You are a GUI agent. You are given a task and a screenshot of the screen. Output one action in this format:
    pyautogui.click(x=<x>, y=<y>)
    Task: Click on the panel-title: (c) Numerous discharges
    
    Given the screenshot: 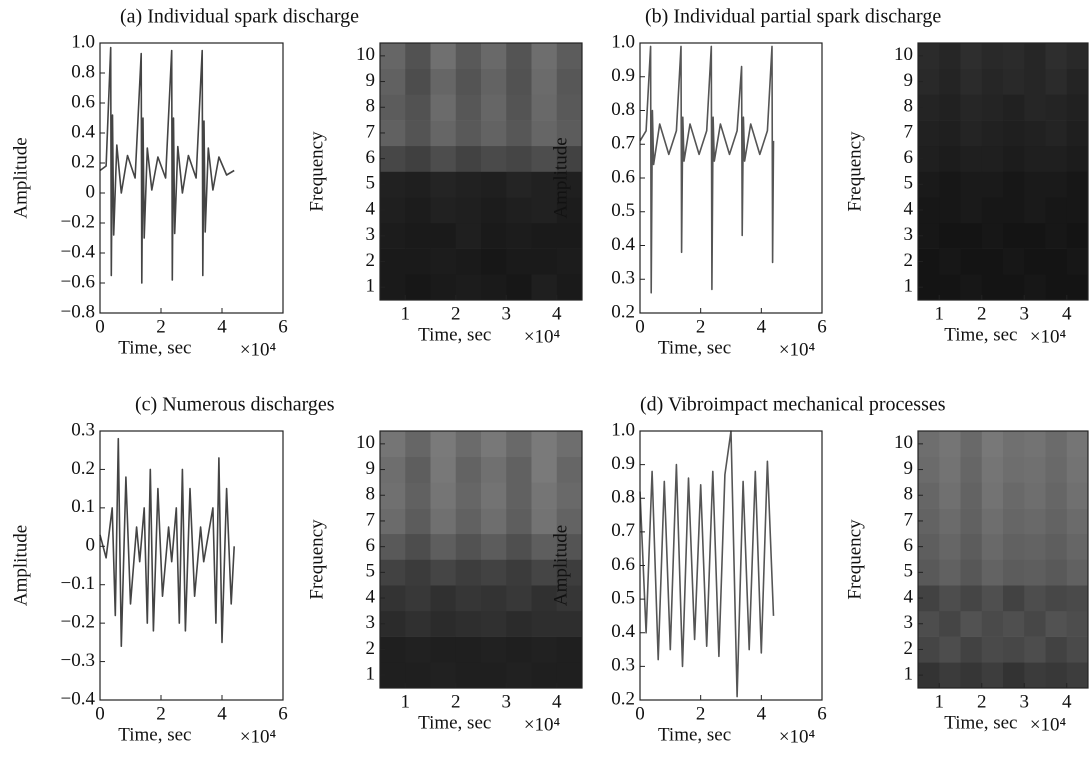 What is the action you would take?
    pyautogui.click(x=235, y=405)
    